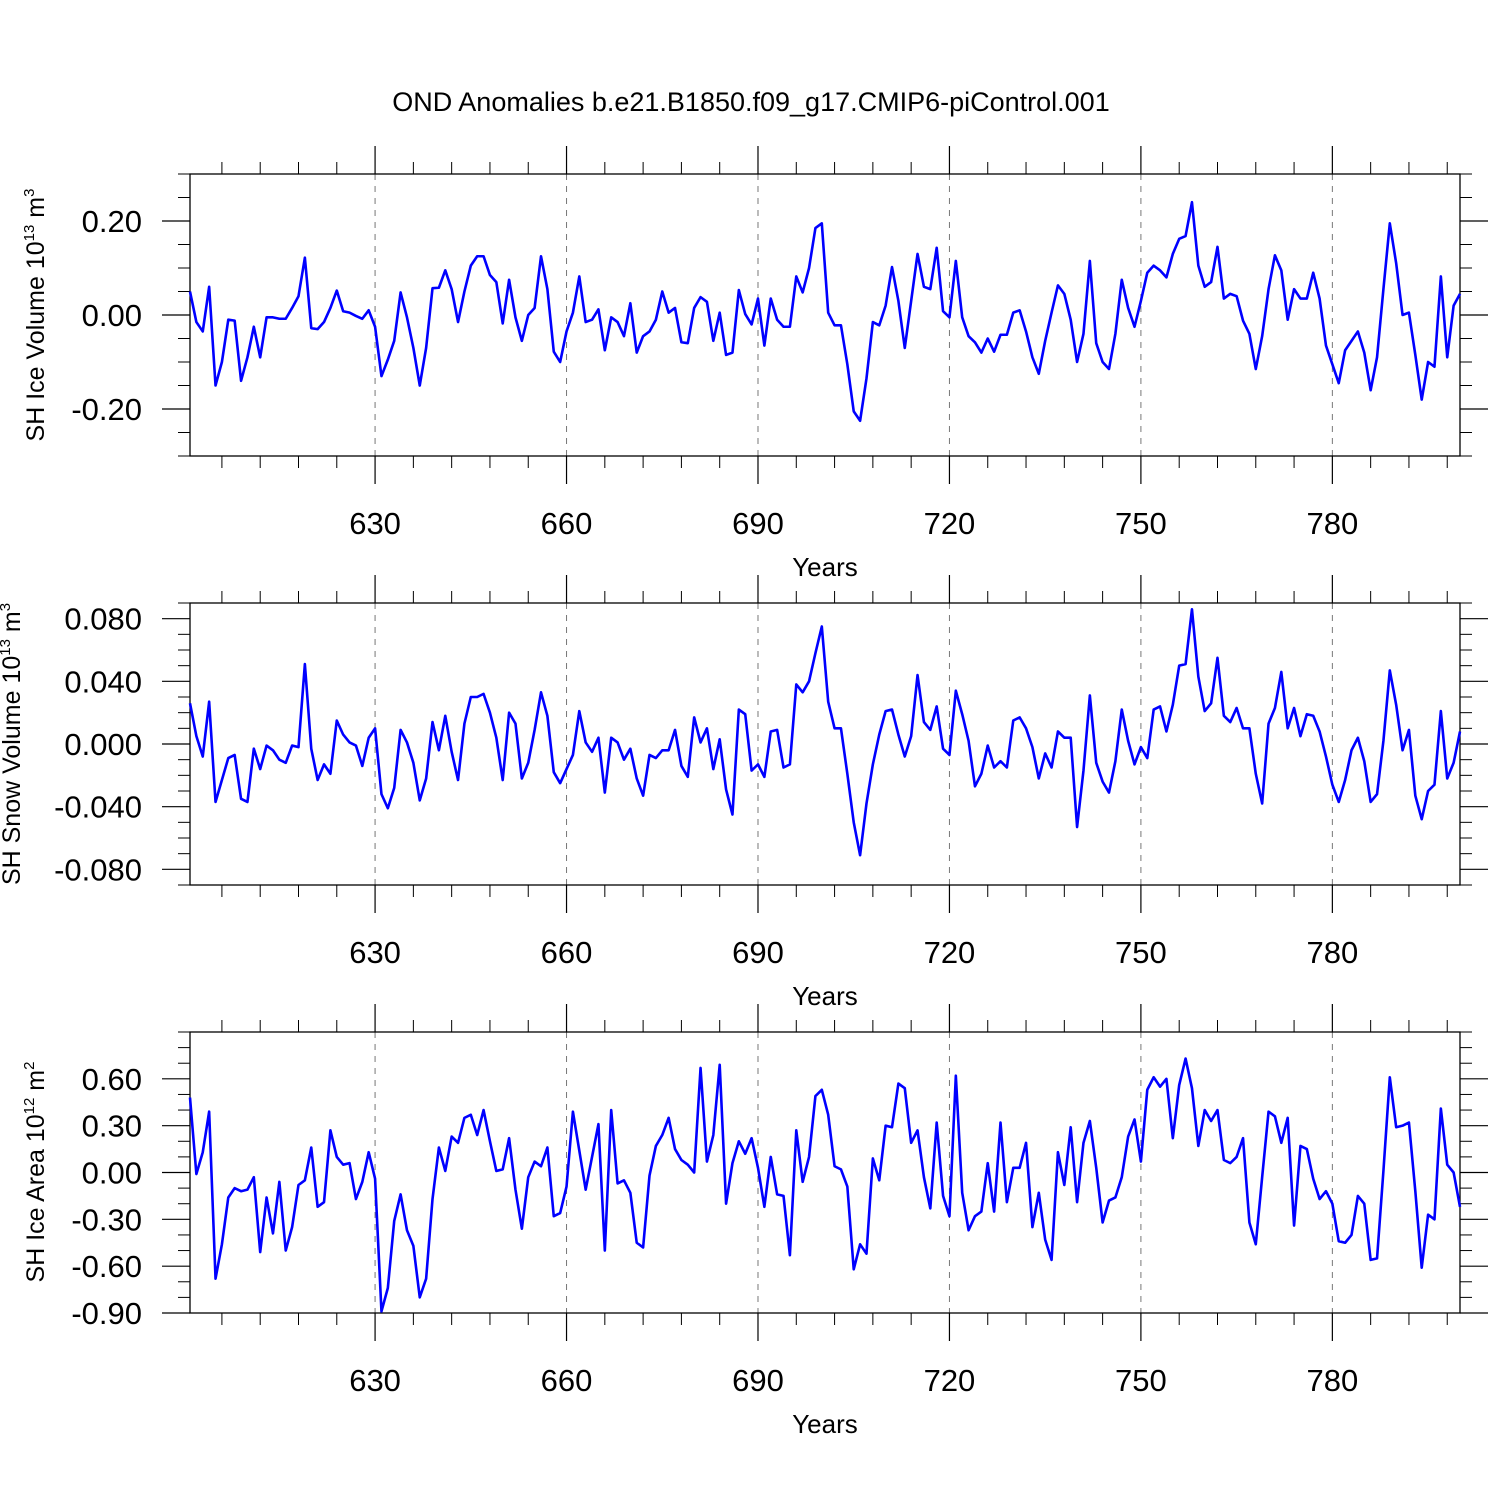  I want to click on y-label-main: SH Snow Volume 10, so click(13, 770).